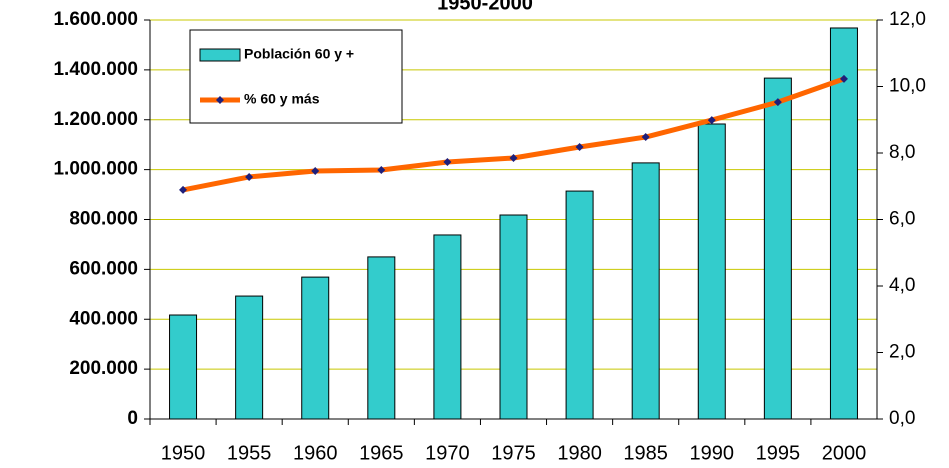 The height and width of the screenshot is (468, 949). I want to click on y2-tick-label: 0,0, so click(902, 418).